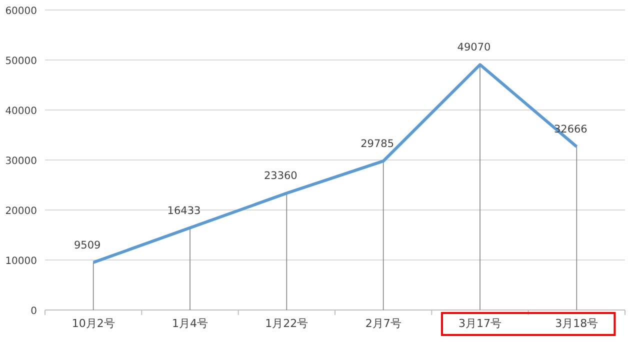 This screenshot has height=342, width=635. I want to click on data-label: 29785, so click(377, 144).